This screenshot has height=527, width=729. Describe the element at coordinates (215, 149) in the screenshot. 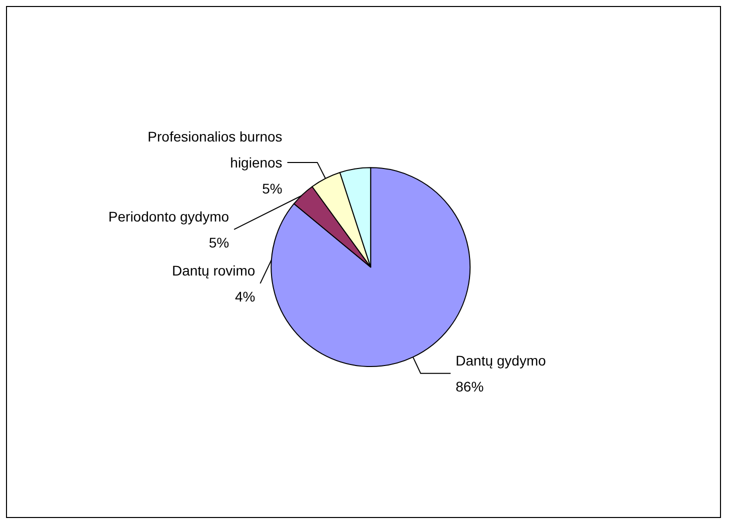

I see `slice-label: Profesionalios burnos higienos` at that location.